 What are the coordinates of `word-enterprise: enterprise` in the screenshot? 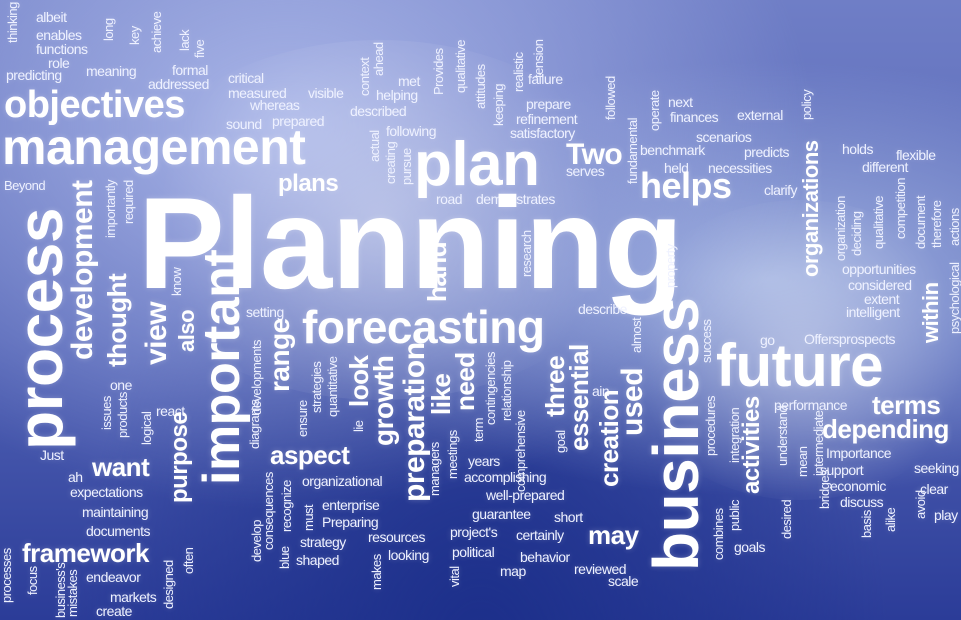 It's located at (351, 505).